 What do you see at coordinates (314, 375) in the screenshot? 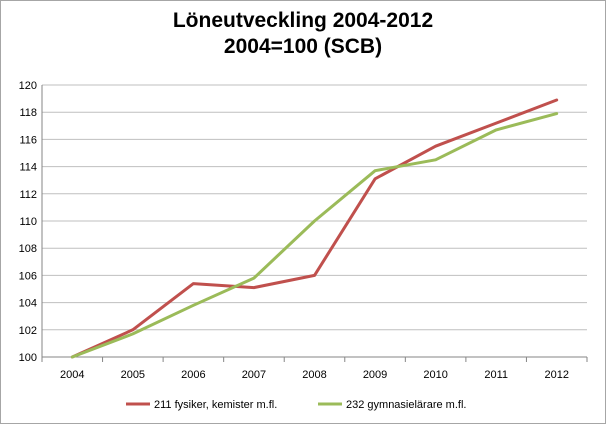
I see `x-tick-label: 2008` at bounding box center [314, 375].